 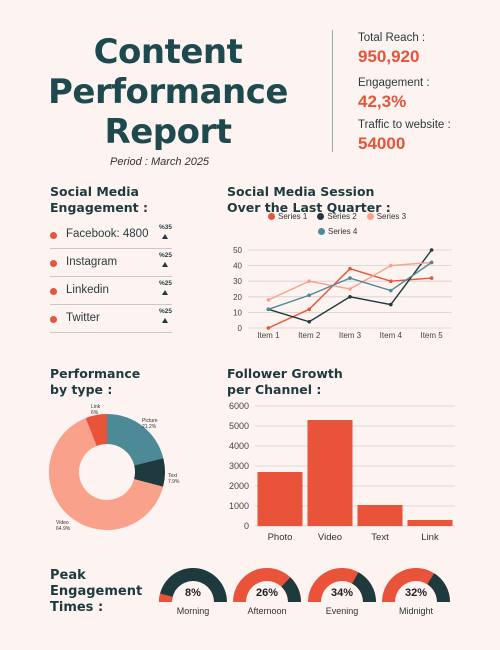 I want to click on gauge-percent: 34%, so click(x=342, y=593).